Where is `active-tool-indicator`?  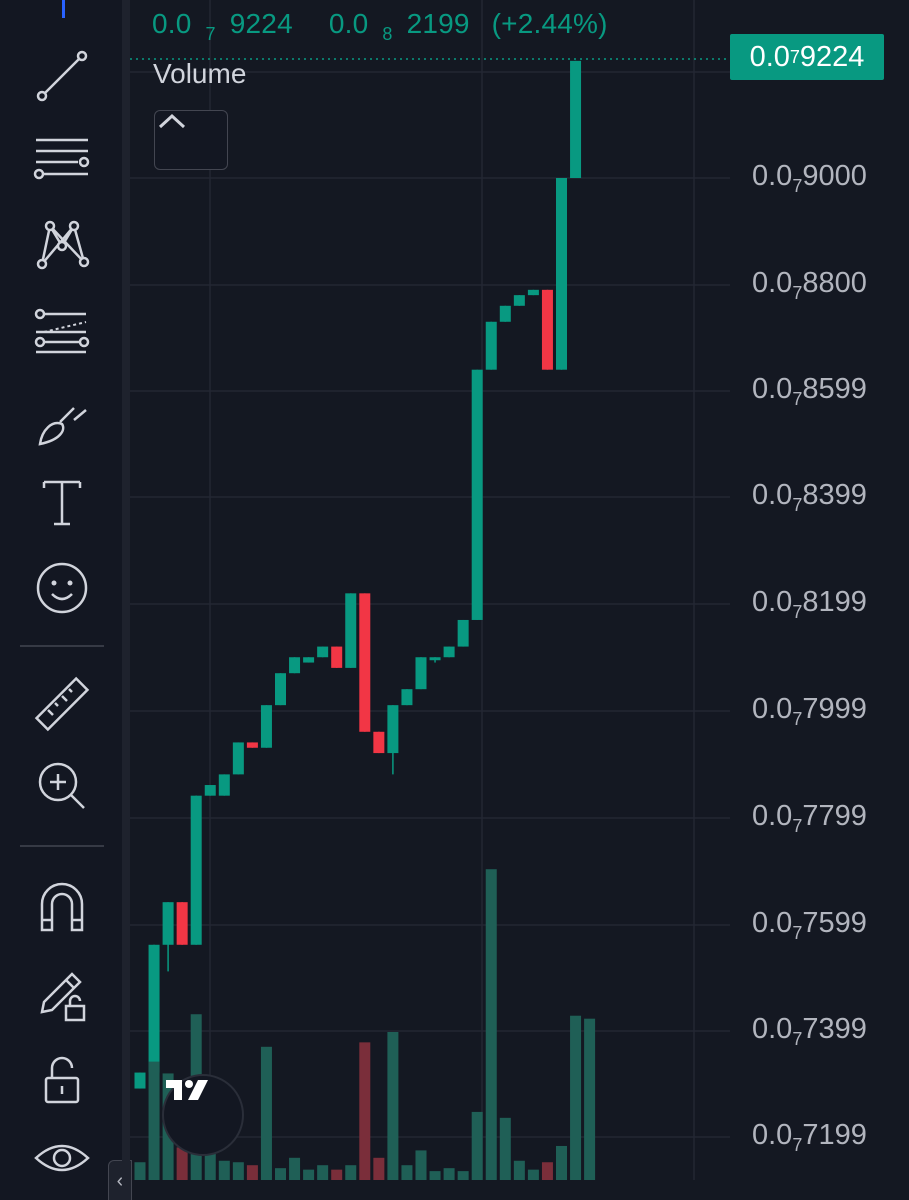
active-tool-indicator is located at coordinates (63, 9).